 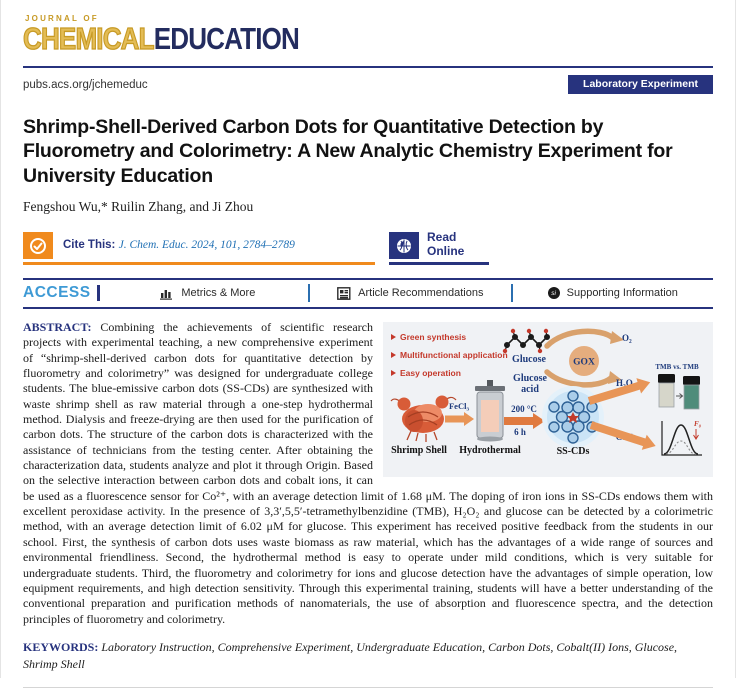 What do you see at coordinates (698, 424) in the screenshot?
I see `svg-text: F₀` at bounding box center [698, 424].